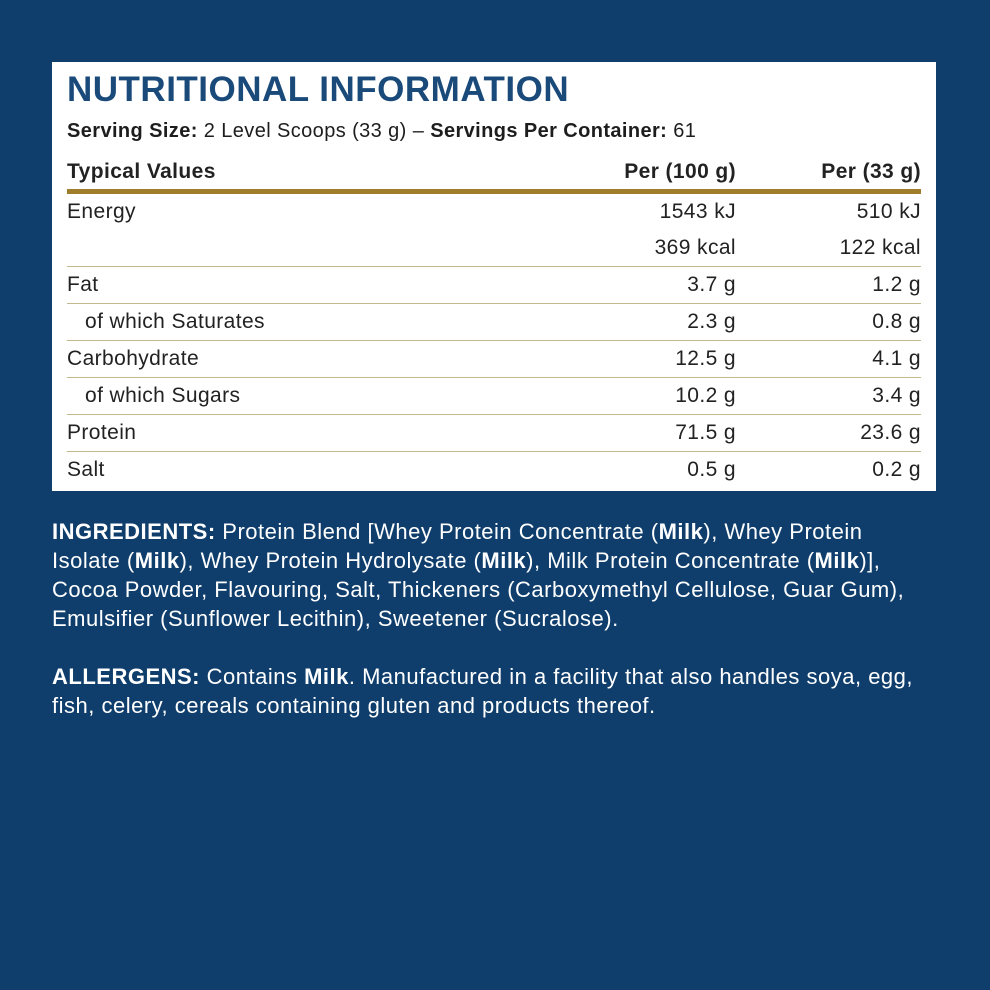  I want to click on header-cell: Typical Values, so click(316, 174).